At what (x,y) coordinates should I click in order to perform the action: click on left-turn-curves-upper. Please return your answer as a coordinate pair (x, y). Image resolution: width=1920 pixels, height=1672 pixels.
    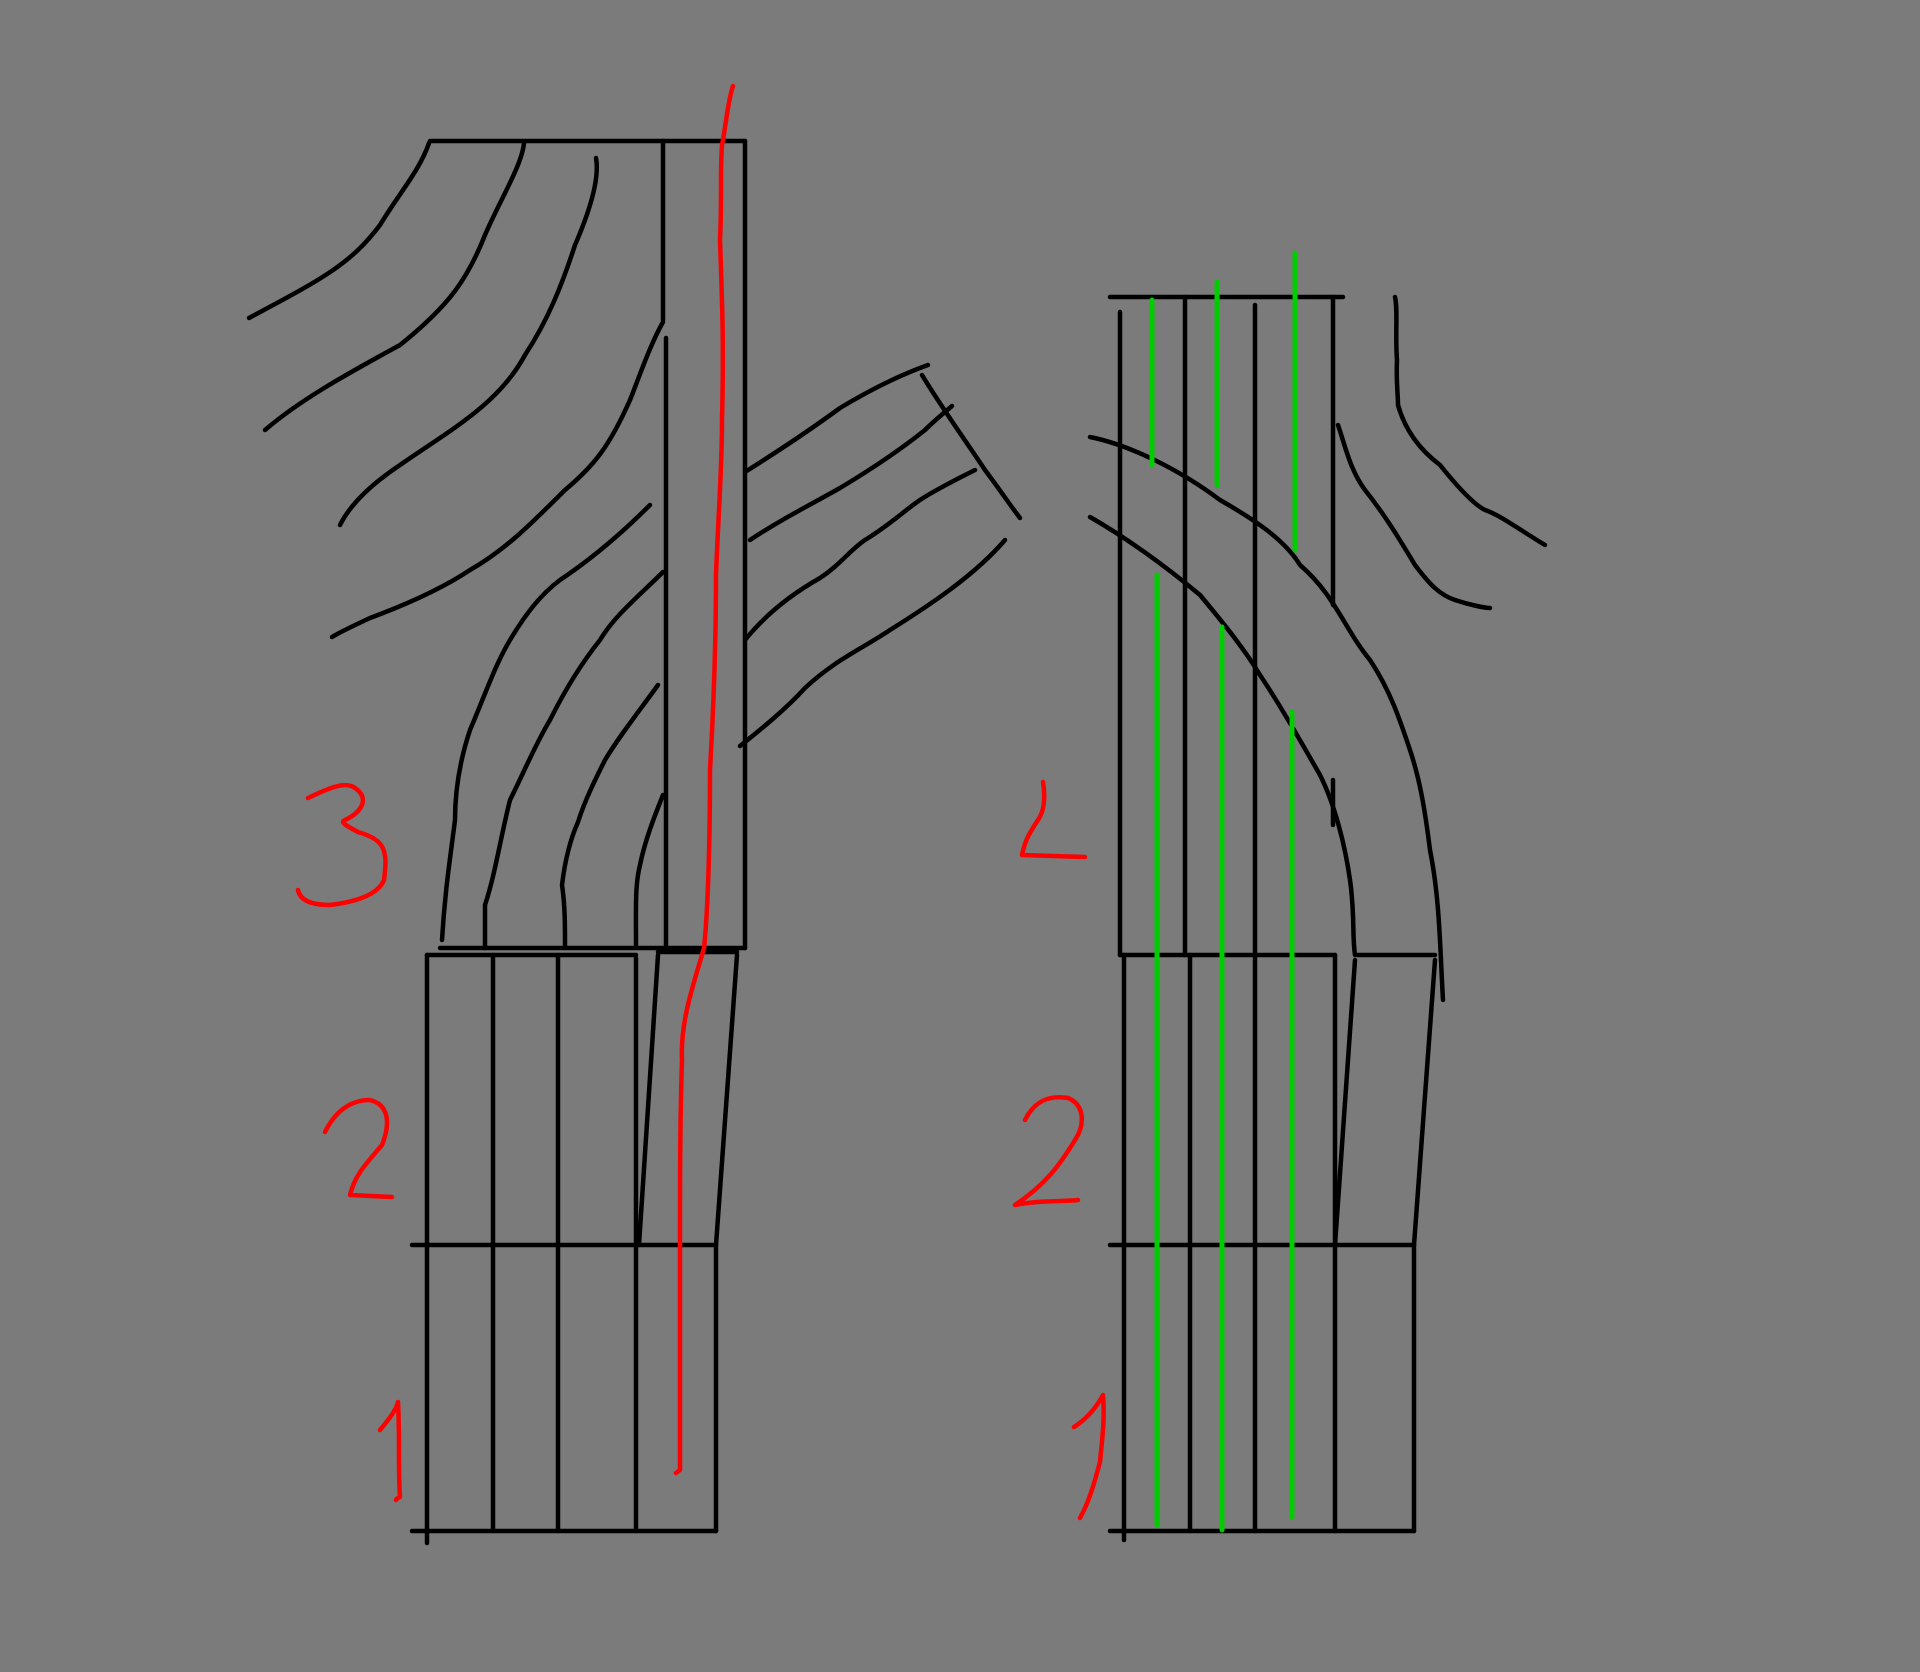
    Looking at the image, I should click on (456, 390).